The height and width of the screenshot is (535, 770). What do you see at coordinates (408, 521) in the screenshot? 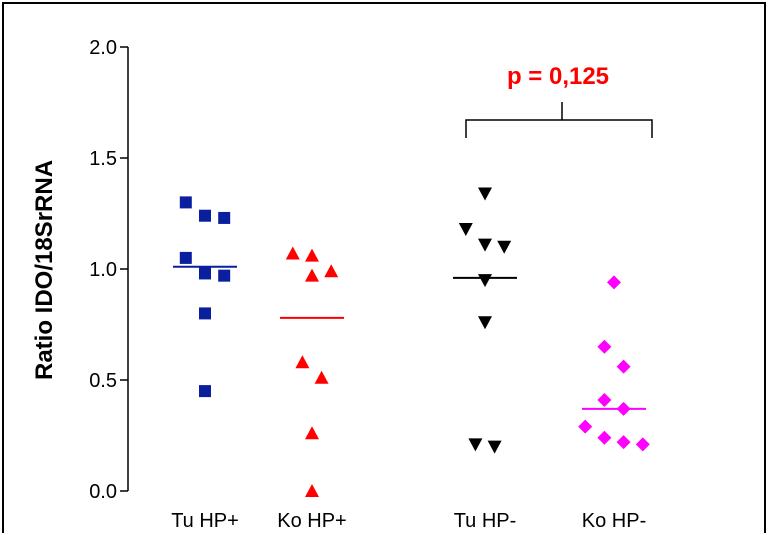
I see `x-category-labels: Tu HP+ Ko HP+ Tu HP- Ko HP-` at bounding box center [408, 521].